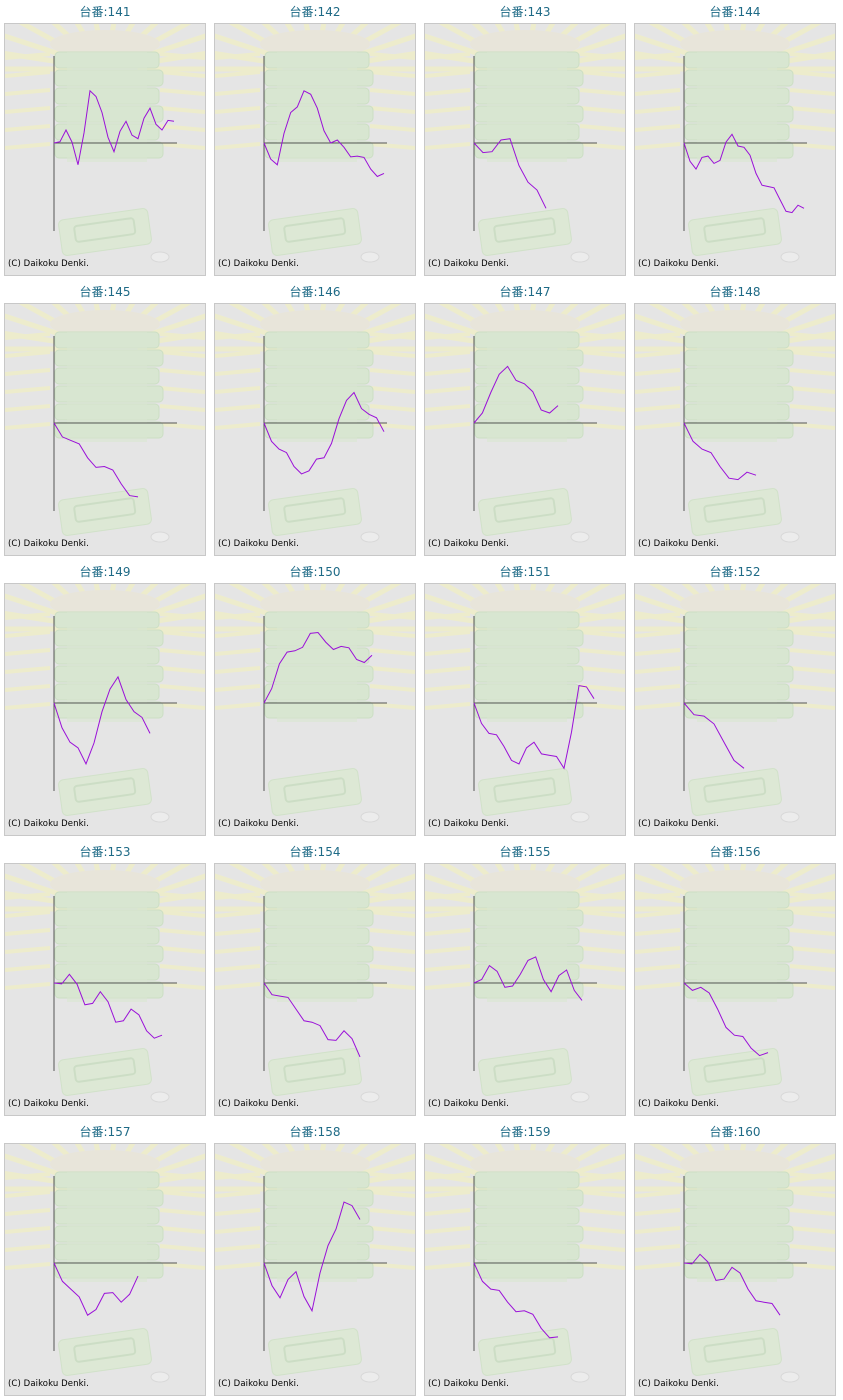 This screenshot has height=1400, width=843. I want to click on machine-number-link: 台番:142, so click(315, 12).